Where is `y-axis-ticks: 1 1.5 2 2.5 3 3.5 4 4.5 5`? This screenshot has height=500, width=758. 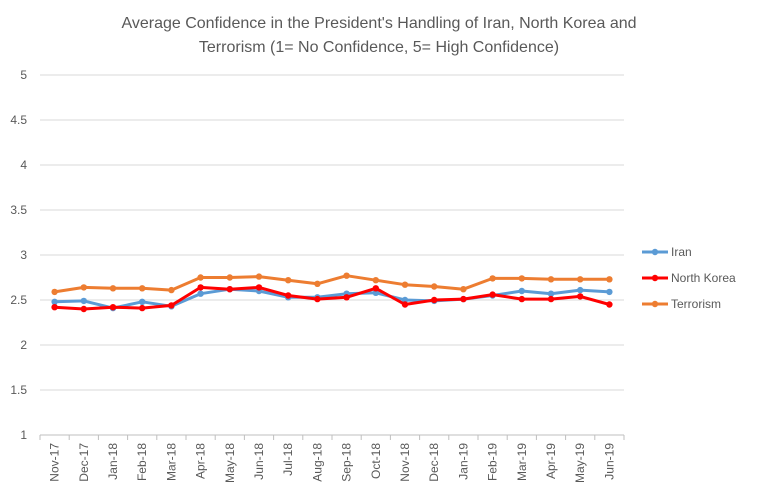 y-axis-ticks: 1 1.5 2 2.5 3 3.5 4 4.5 5 is located at coordinates (18, 255).